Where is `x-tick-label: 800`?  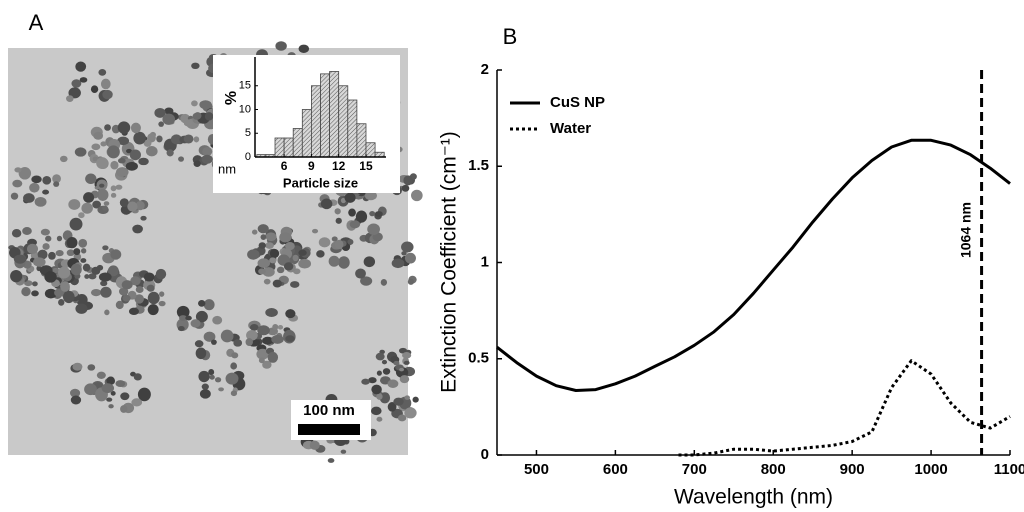 x-tick-label: 800 is located at coordinates (773, 469).